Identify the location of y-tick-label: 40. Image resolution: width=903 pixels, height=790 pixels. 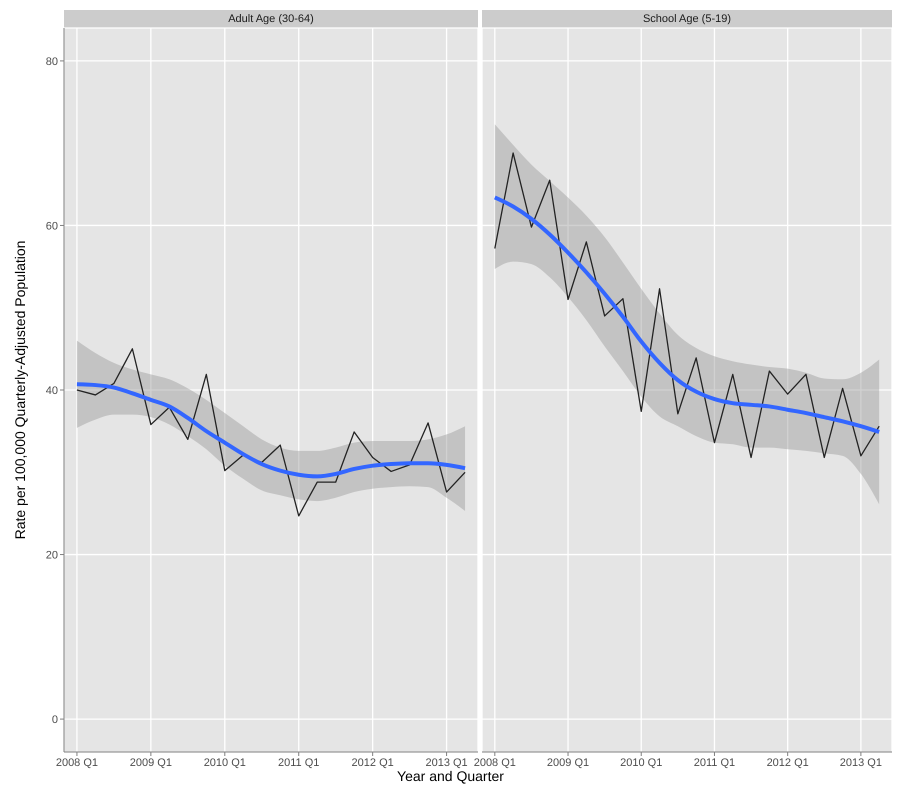
(52, 390).